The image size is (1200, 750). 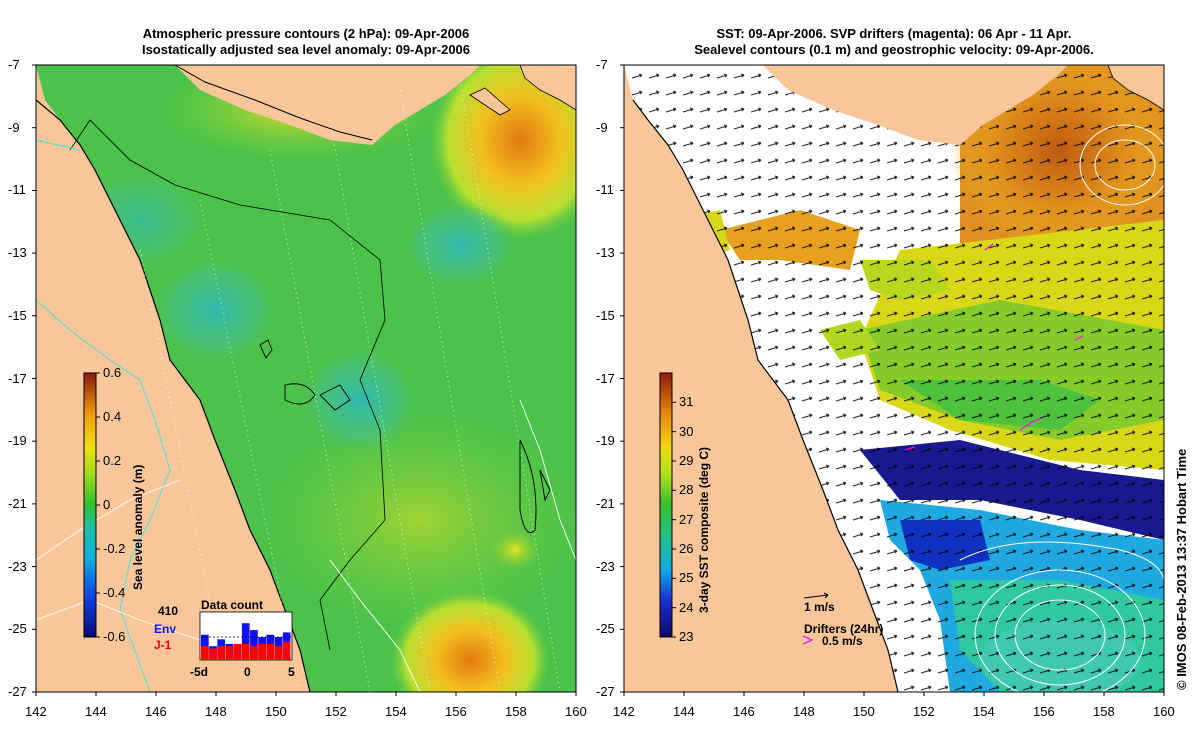 What do you see at coordinates (686, 636) in the screenshot?
I see `sst-tick-label: 23` at bounding box center [686, 636].